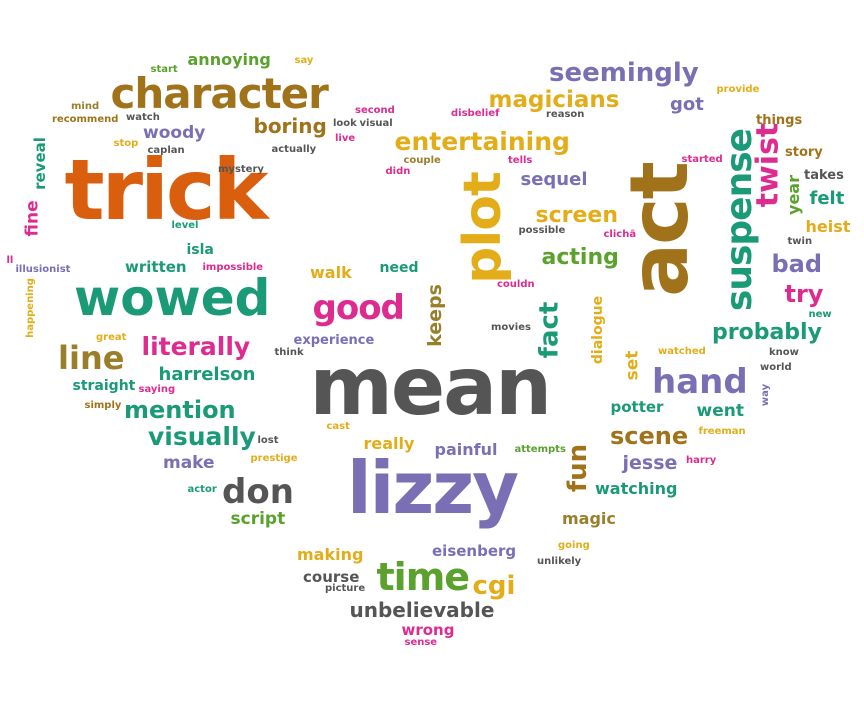  What do you see at coordinates (375, 110) in the screenshot?
I see `word-second: second` at bounding box center [375, 110].